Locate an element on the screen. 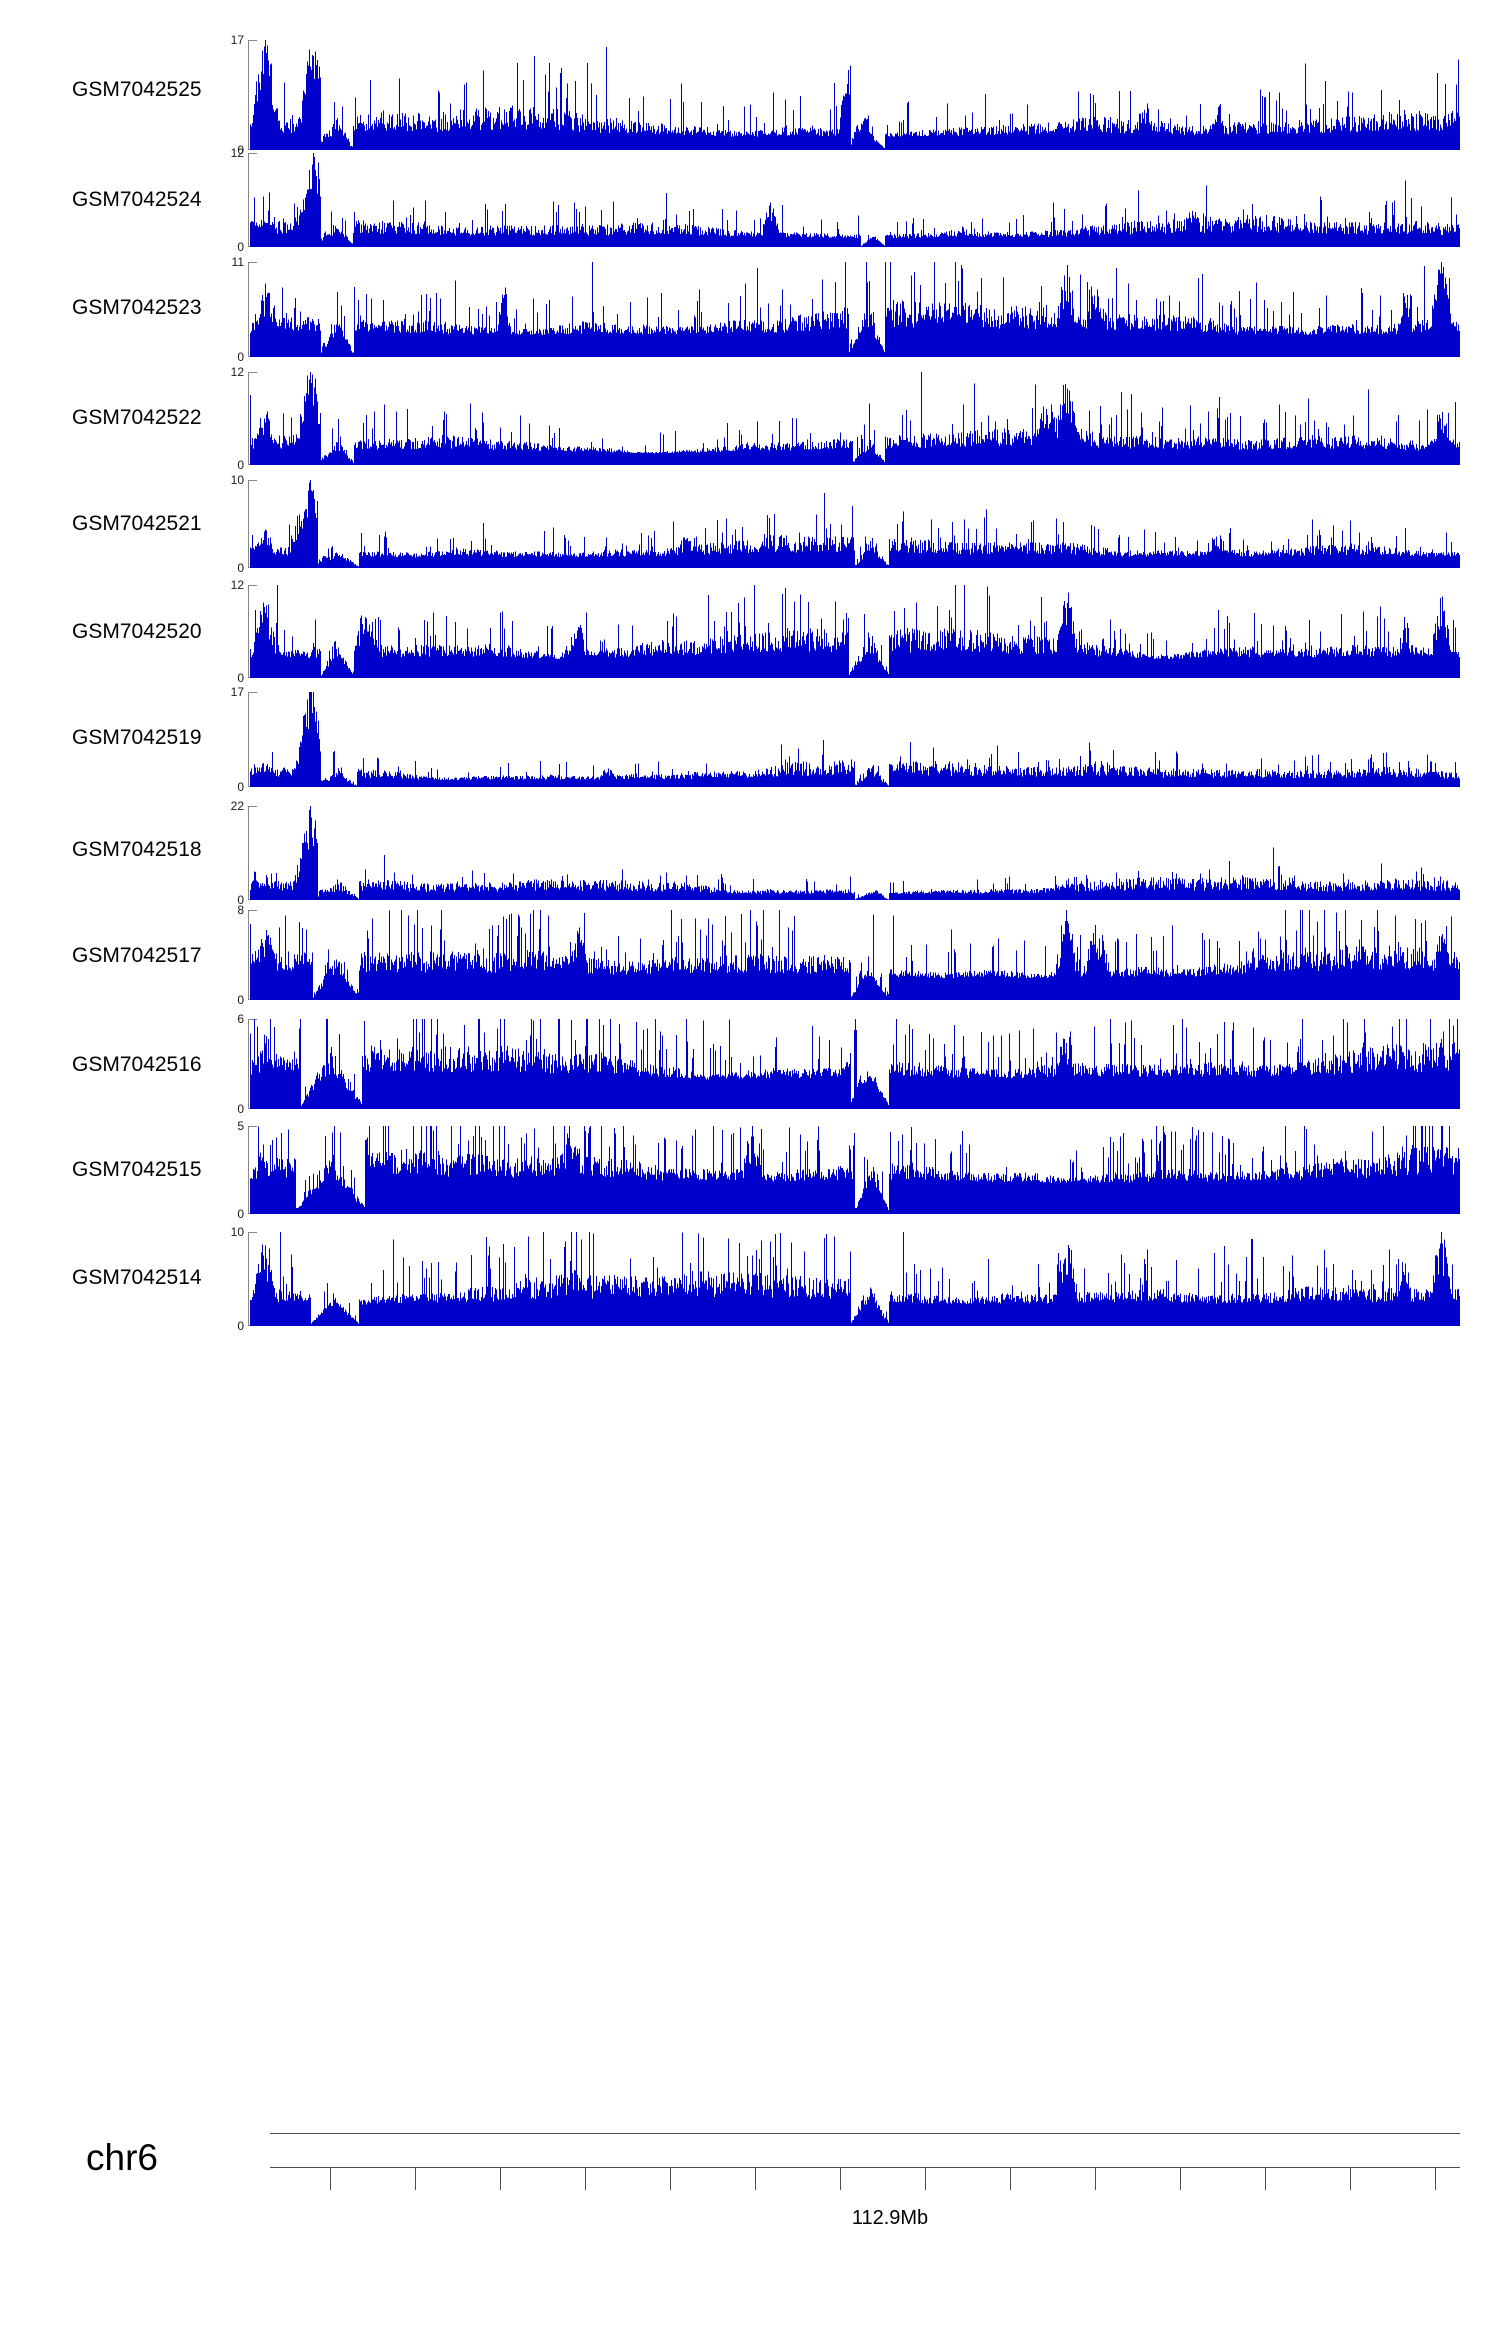 The width and height of the screenshot is (1500, 2340). track-label: GSM7042518 is located at coordinates (137, 849).